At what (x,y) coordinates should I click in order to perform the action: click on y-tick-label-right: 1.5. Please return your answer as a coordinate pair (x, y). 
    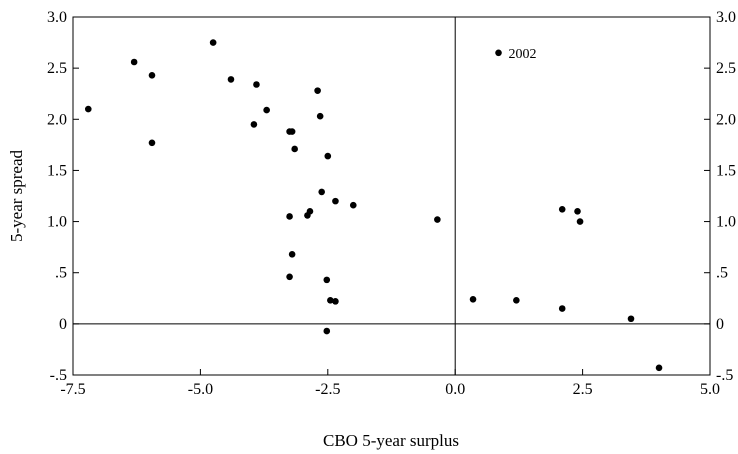
    Looking at the image, I should click on (726, 170).